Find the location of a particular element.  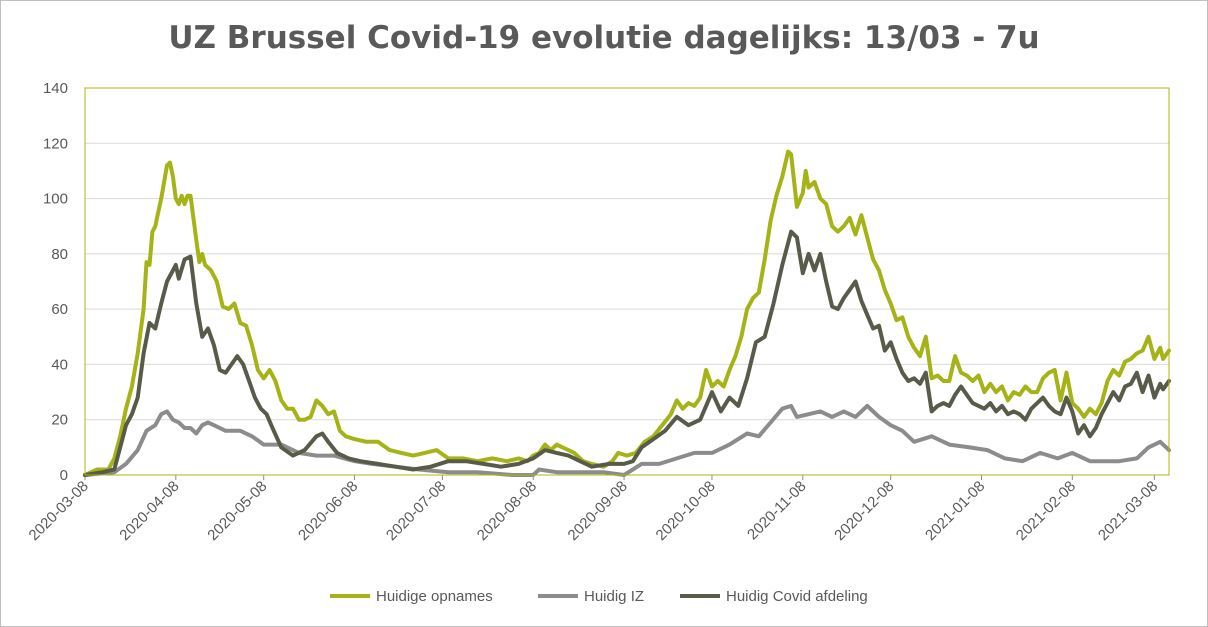

x-tick-label: 2021-03-08 is located at coordinates (1128, 511).